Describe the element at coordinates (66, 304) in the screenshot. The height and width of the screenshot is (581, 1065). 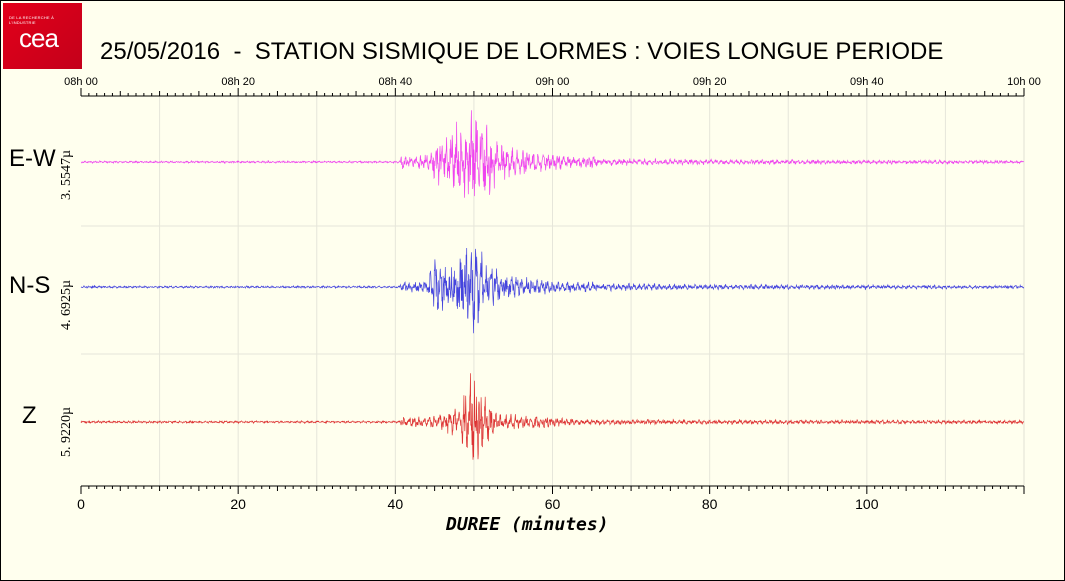
I see `scale-label-ns: 4. 6925µ` at that location.